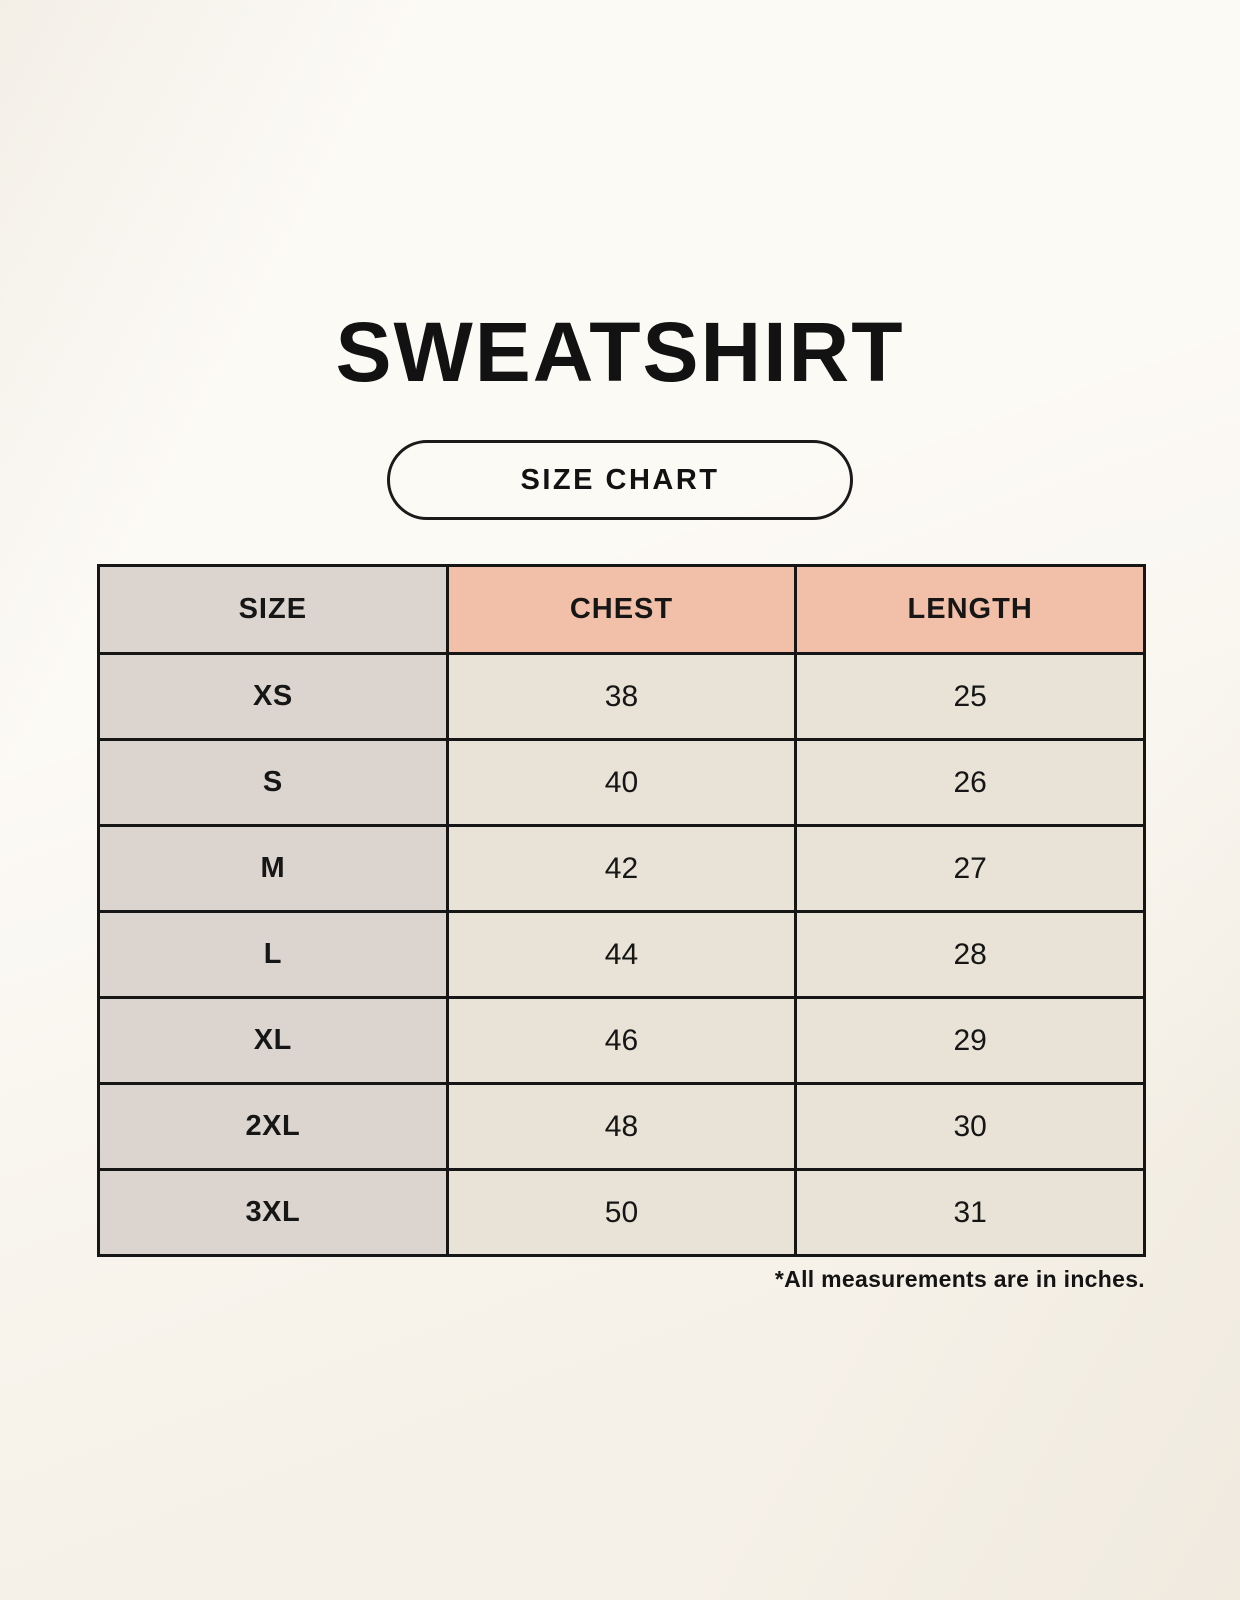 This screenshot has height=1600, width=1240. I want to click on size-label: 2XL, so click(273, 1126).